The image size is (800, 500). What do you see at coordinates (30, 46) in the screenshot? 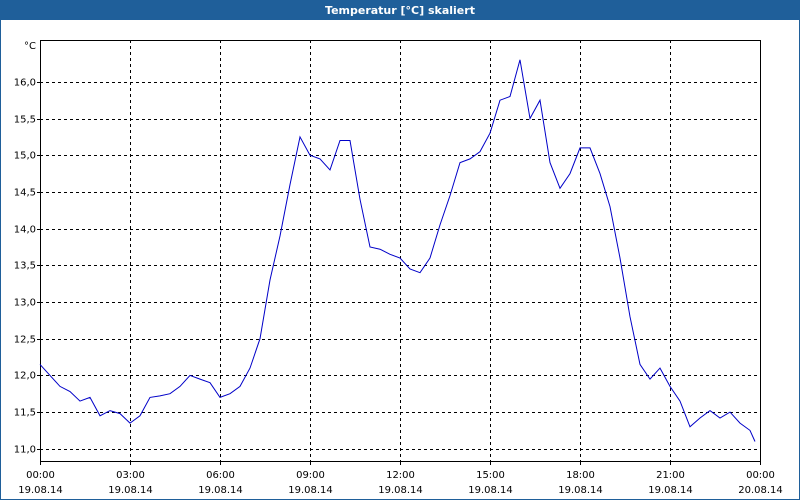
I see `y-unit: °C` at bounding box center [30, 46].